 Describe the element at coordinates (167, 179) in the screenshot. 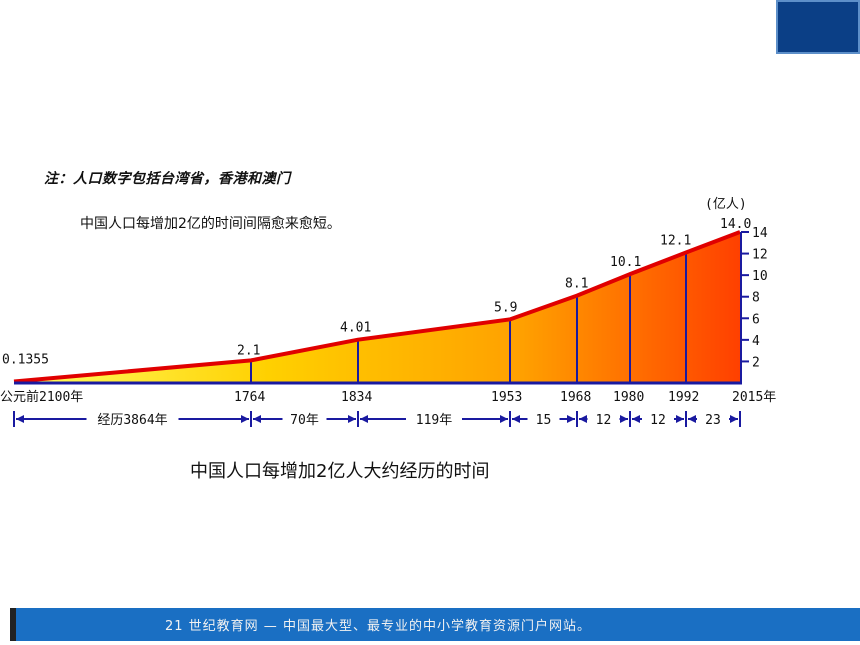

I see `chart-note: 注：人口数字包括台湾省，香港和澳门` at that location.